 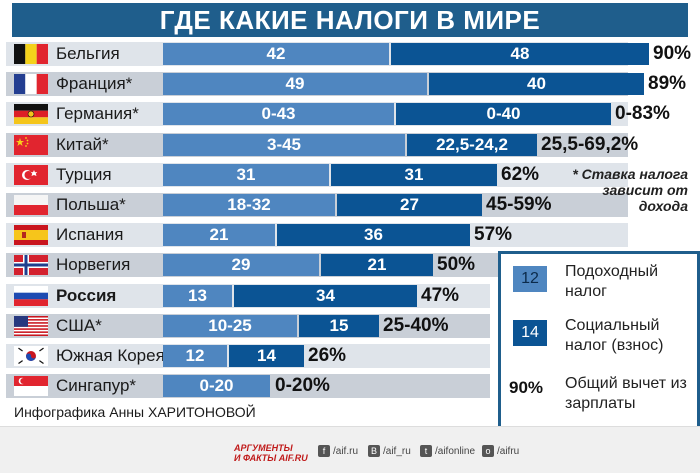 I want to click on income-tax-bar: 10-25, so click(x=230, y=326).